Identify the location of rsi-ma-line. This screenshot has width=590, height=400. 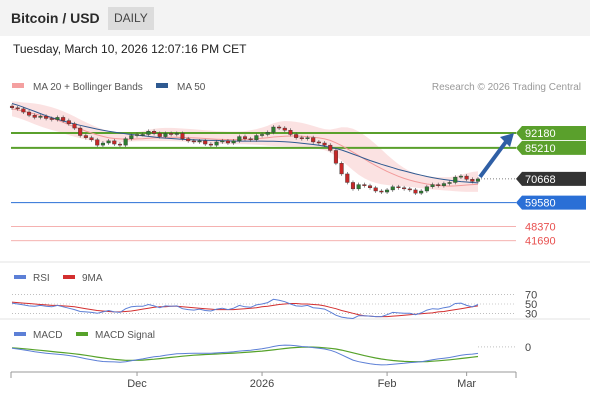
(245, 309).